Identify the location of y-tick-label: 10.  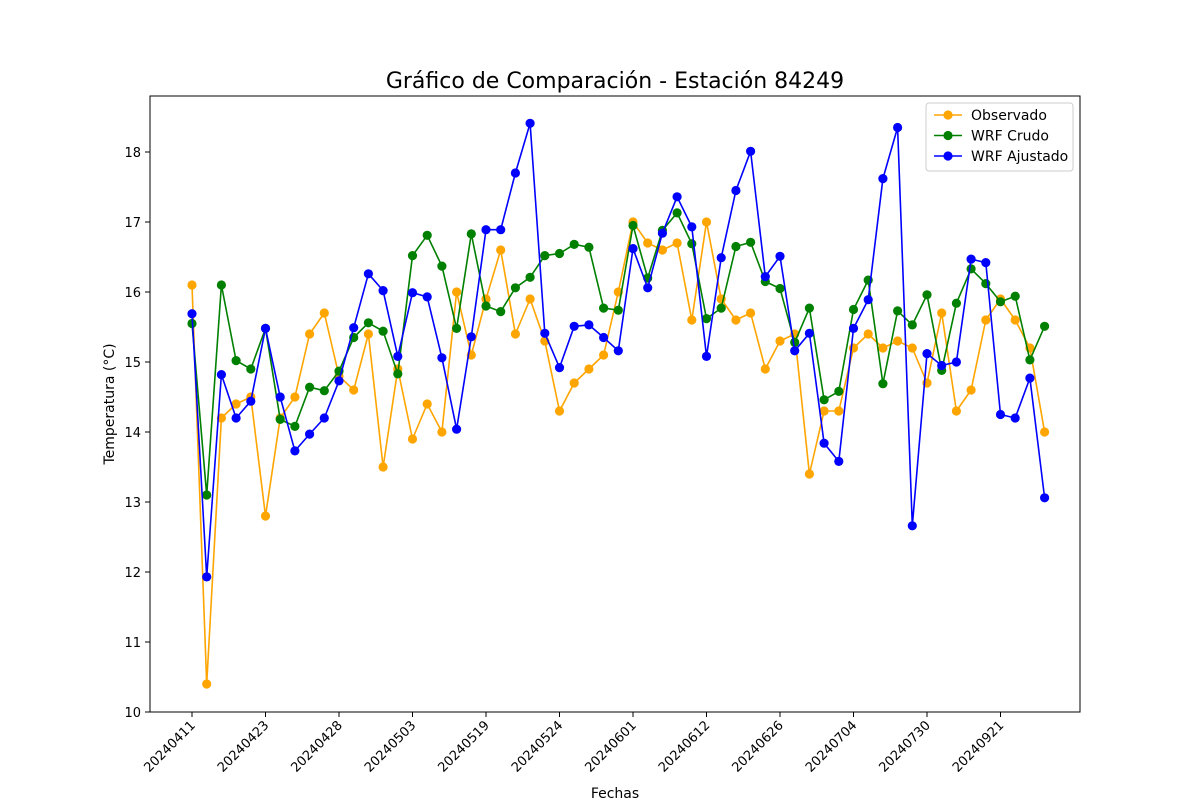
(132, 713).